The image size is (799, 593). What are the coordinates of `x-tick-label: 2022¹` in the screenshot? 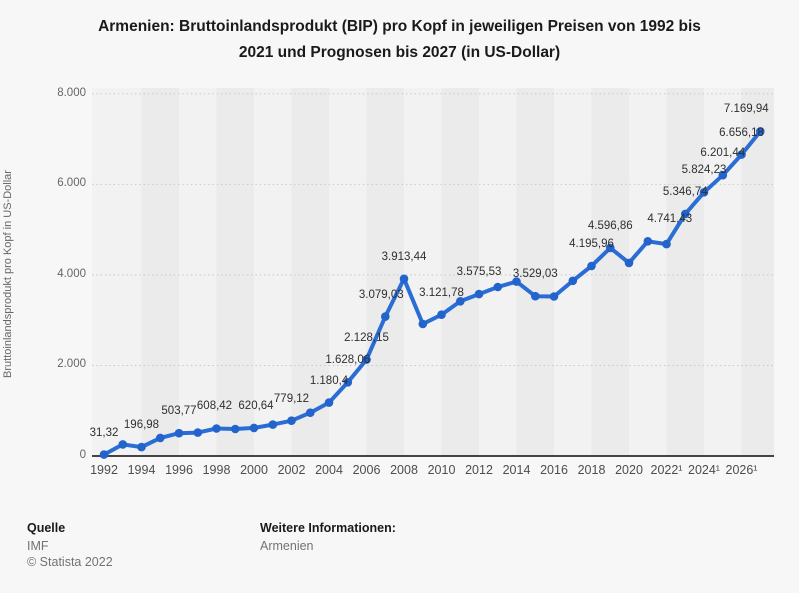 It's located at (666, 470).